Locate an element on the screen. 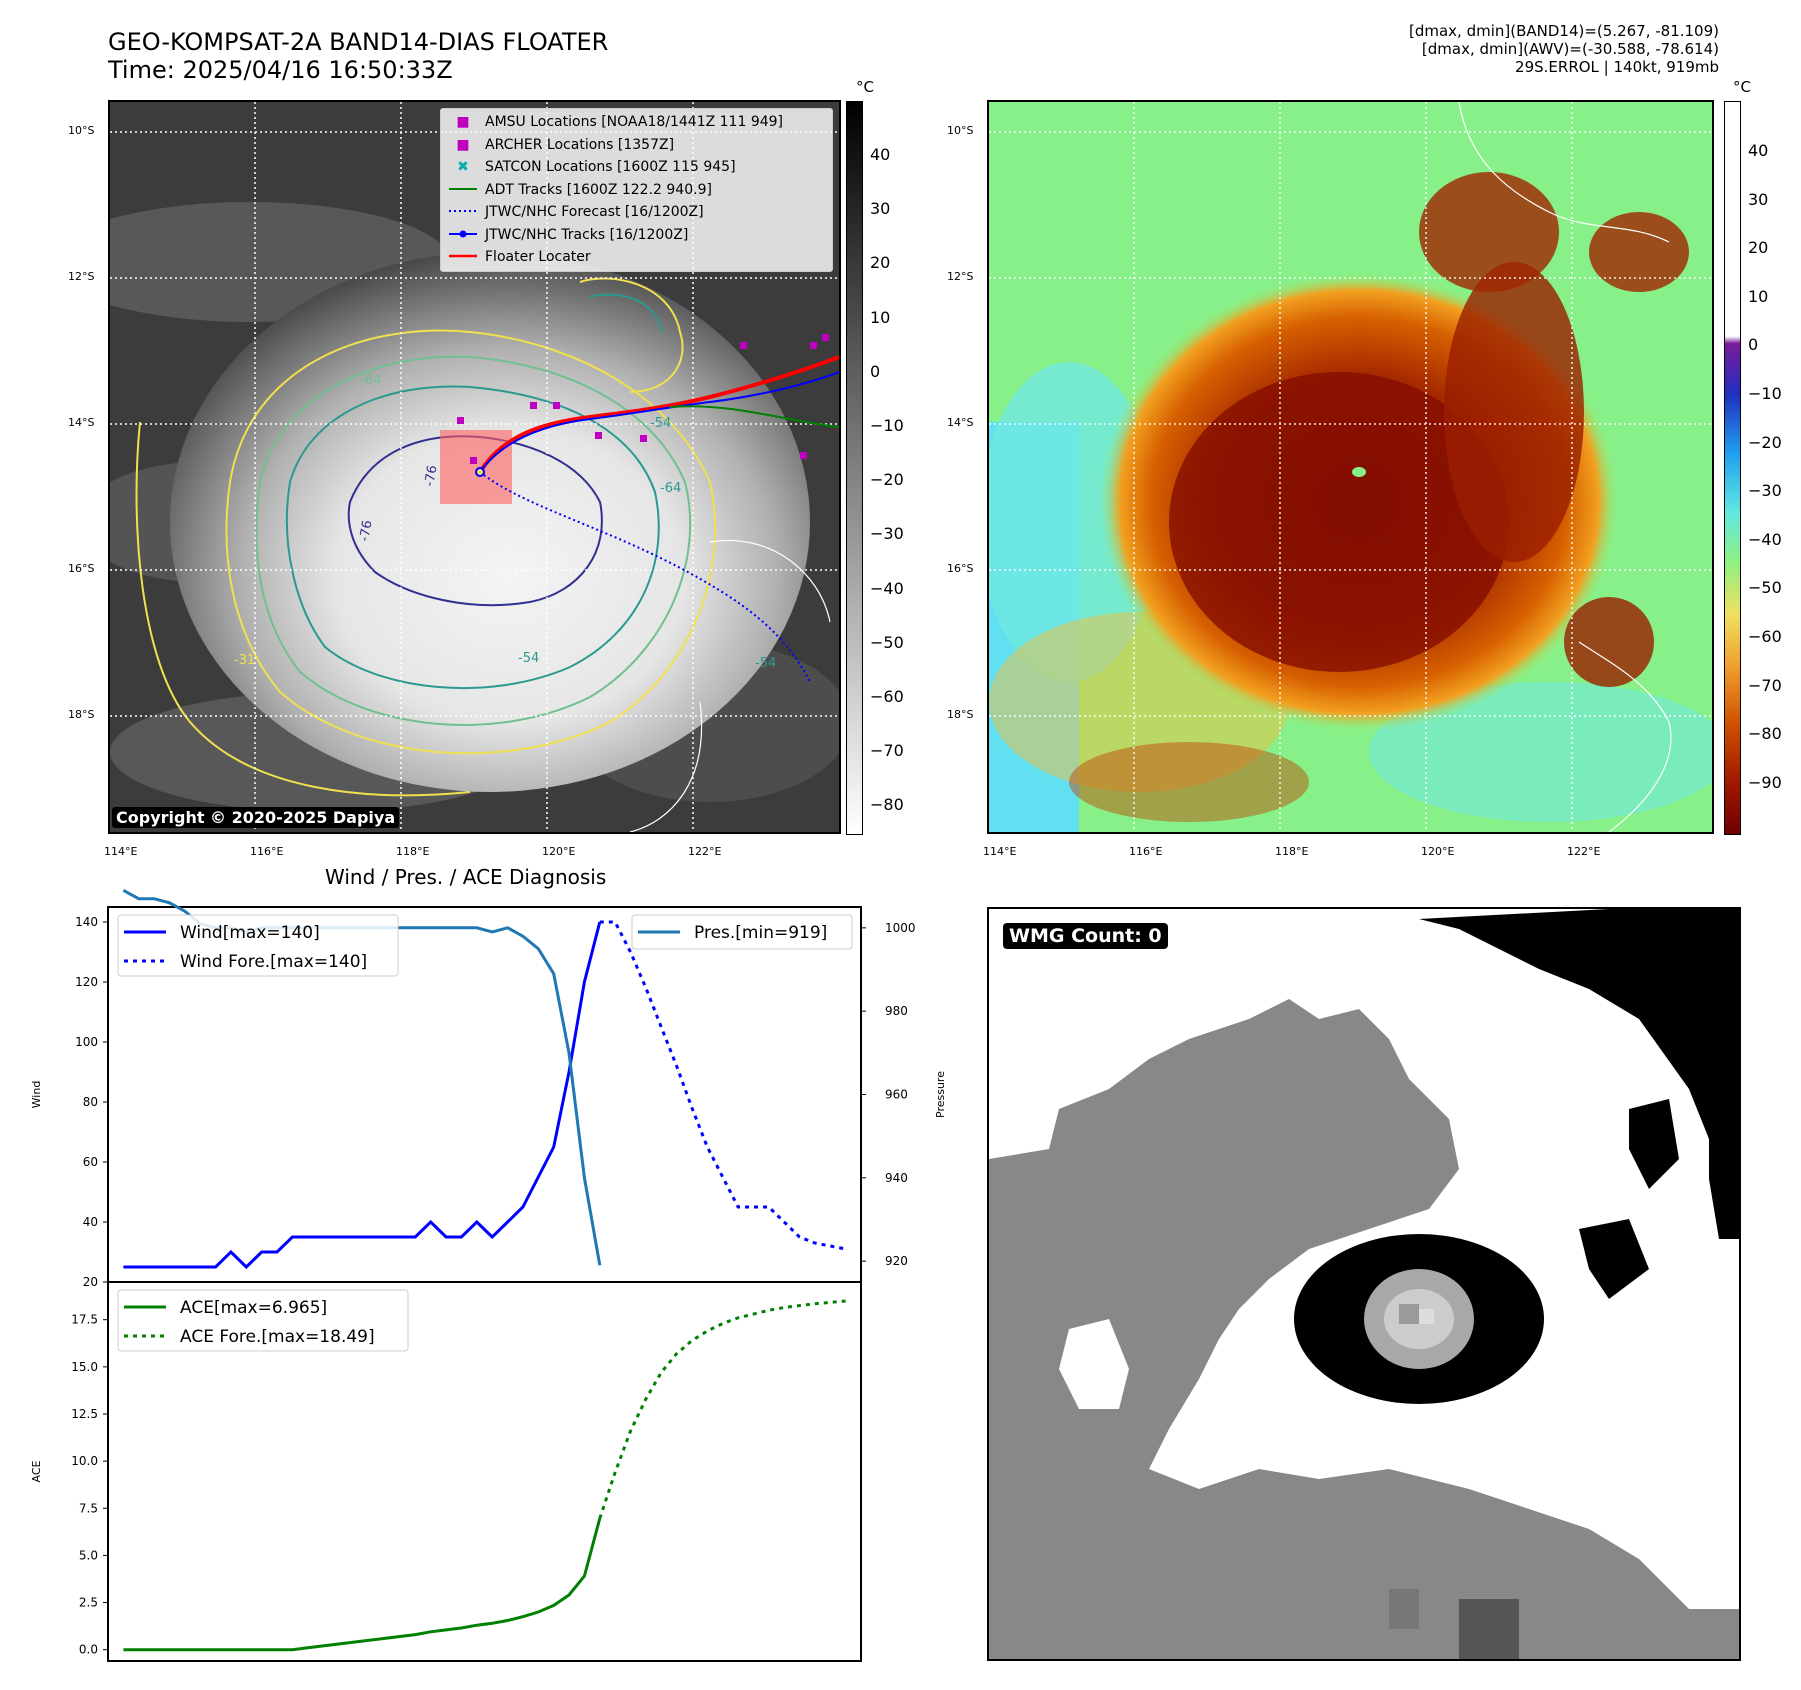 This screenshot has height=1690, width=1801. figure-title-line1: GEO-KOMPSAT-2A BAND14-DIAS FLOATER is located at coordinates (358, 42).